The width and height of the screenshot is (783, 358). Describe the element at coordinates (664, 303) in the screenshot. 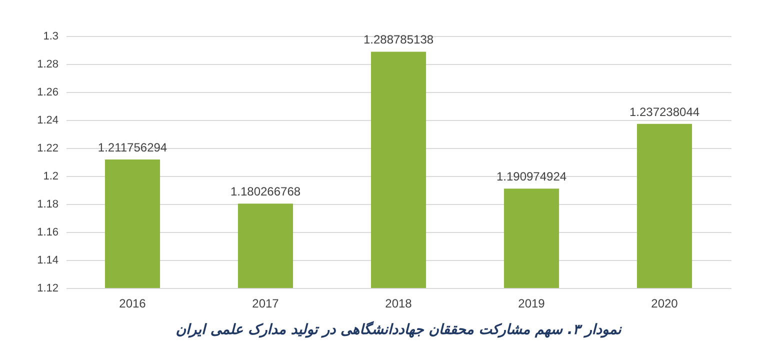

I see `x-tick-label: 2020` at that location.